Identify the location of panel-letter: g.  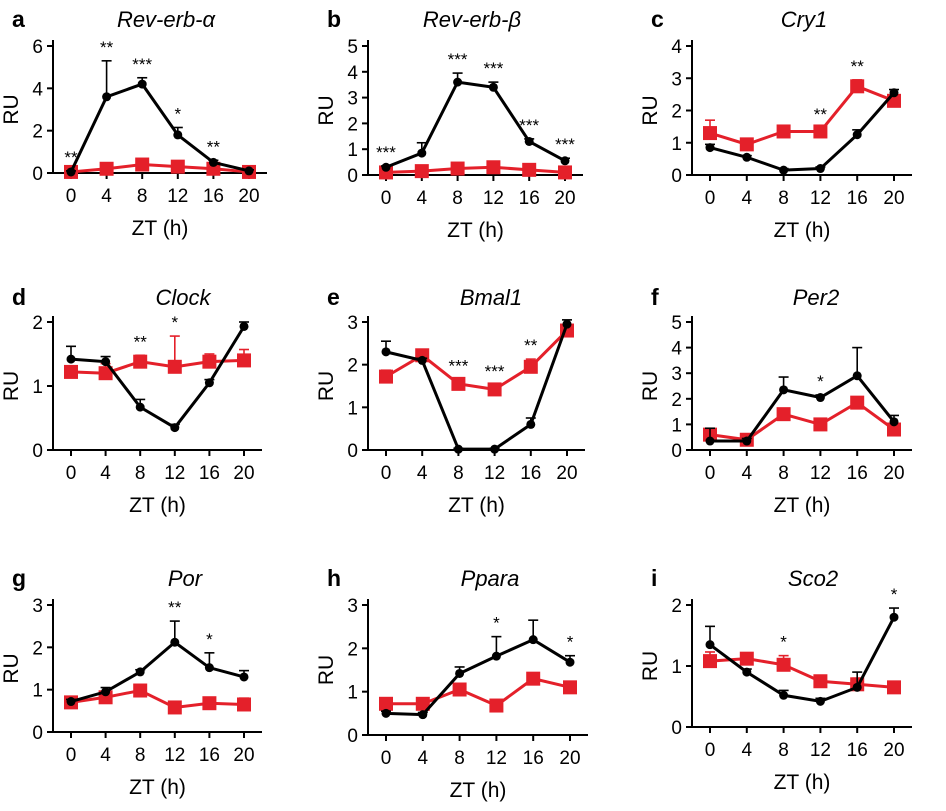
(19, 578).